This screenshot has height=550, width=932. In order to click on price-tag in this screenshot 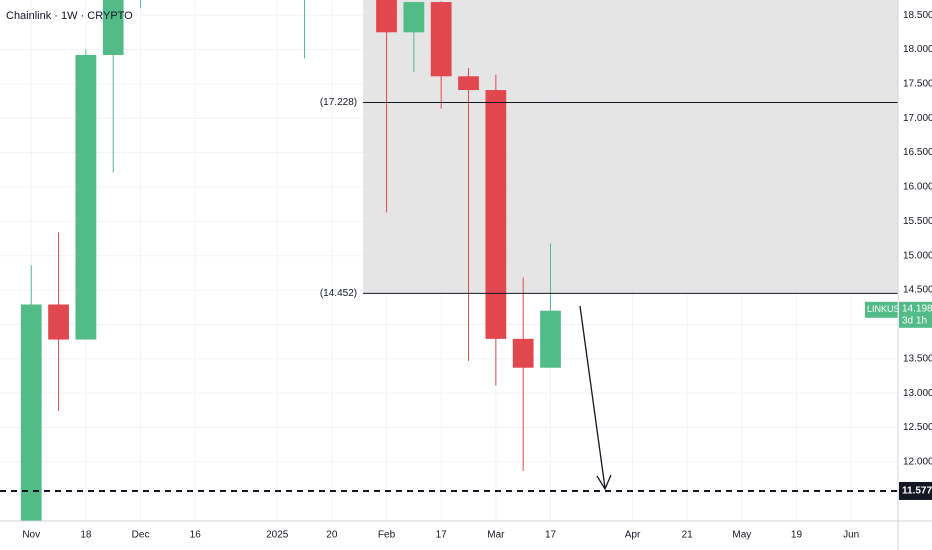, I will do `click(915, 314)`.